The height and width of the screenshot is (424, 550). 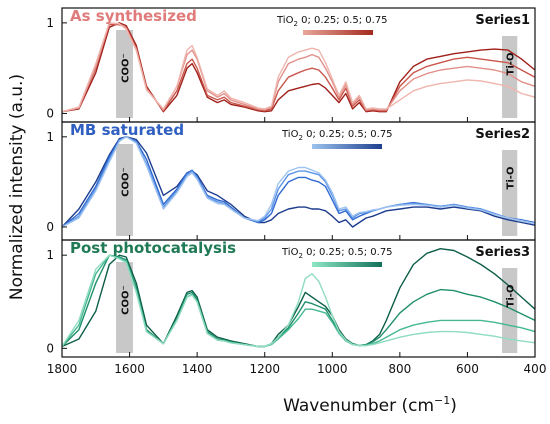 I want to click on x-axis-label-main: Wavenumber (cm, so click(x=358, y=406).